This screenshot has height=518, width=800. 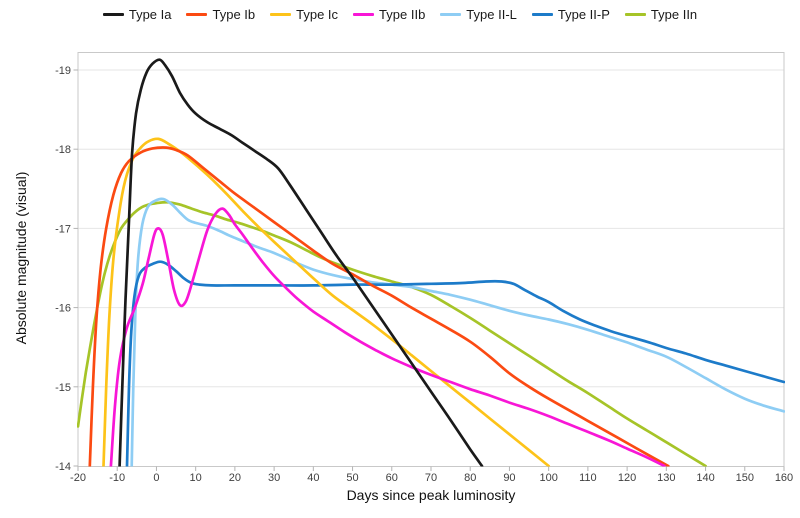 I want to click on legend-label: Type IIb, so click(x=402, y=14).